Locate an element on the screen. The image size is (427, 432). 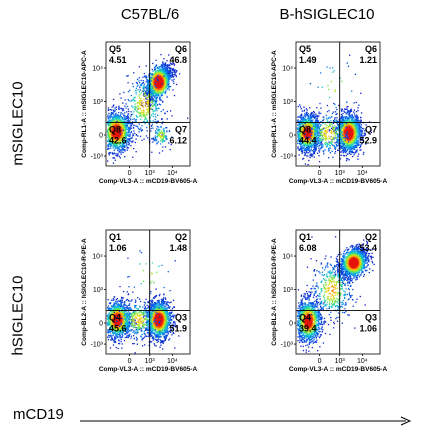
quadrant-value: 52.9 is located at coordinates (368, 141).